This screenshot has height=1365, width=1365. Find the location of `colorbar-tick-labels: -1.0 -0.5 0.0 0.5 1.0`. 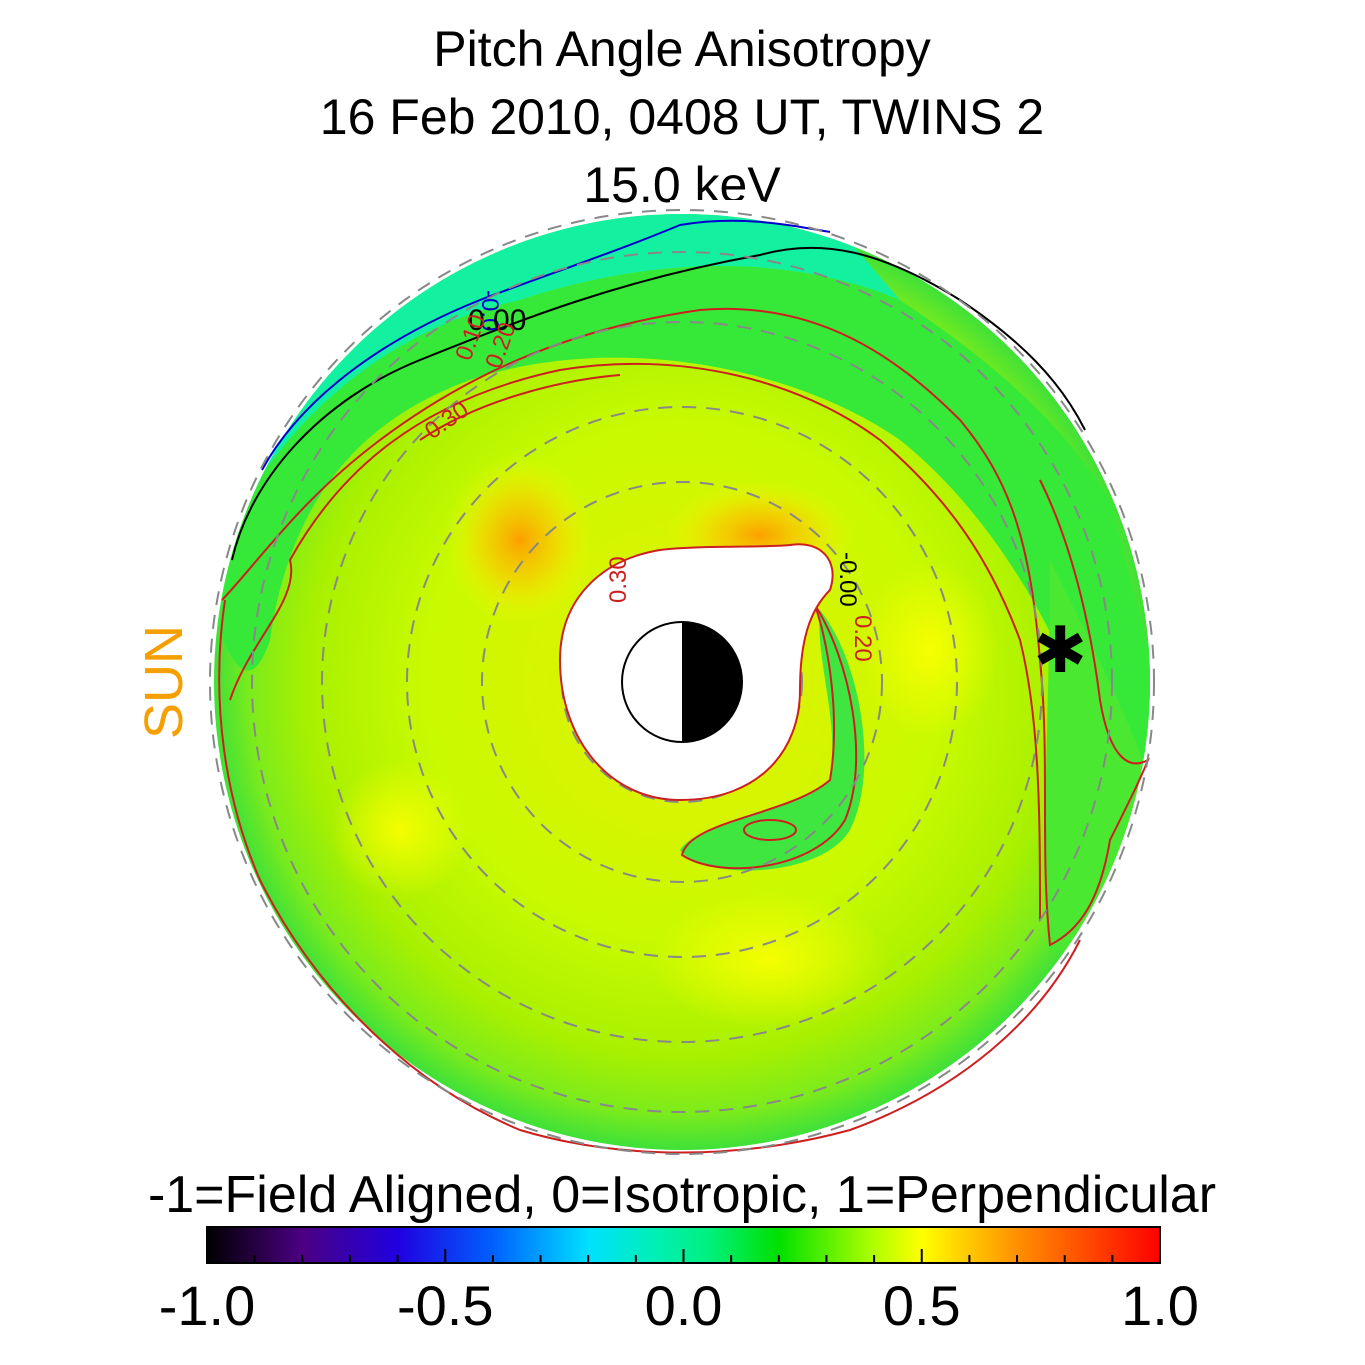

colorbar-tick-labels: -1.0 -0.5 0.0 0.5 1.0 is located at coordinates (679, 1305).